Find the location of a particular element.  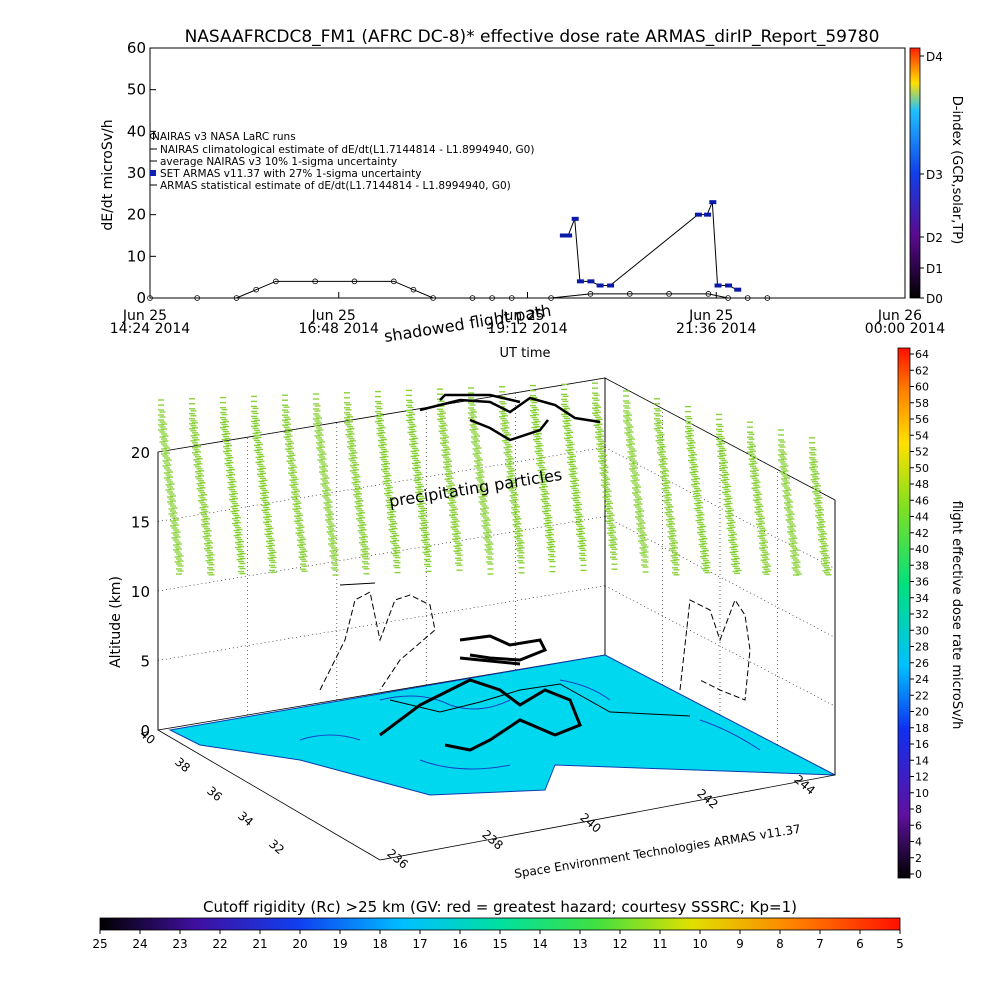

cutoff-tick-label: 6 is located at coordinates (860, 944).